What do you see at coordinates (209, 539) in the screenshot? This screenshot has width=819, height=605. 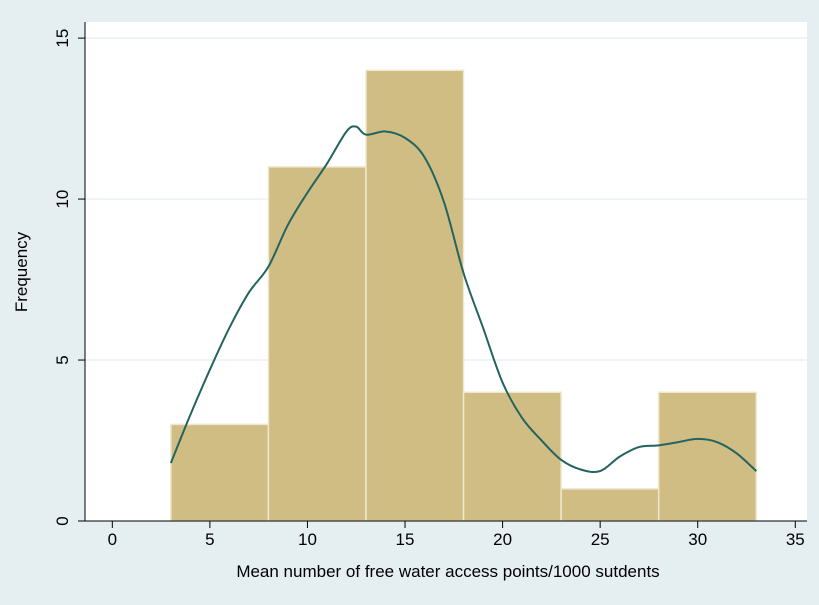 I see `x-tick-label: 5` at bounding box center [209, 539].